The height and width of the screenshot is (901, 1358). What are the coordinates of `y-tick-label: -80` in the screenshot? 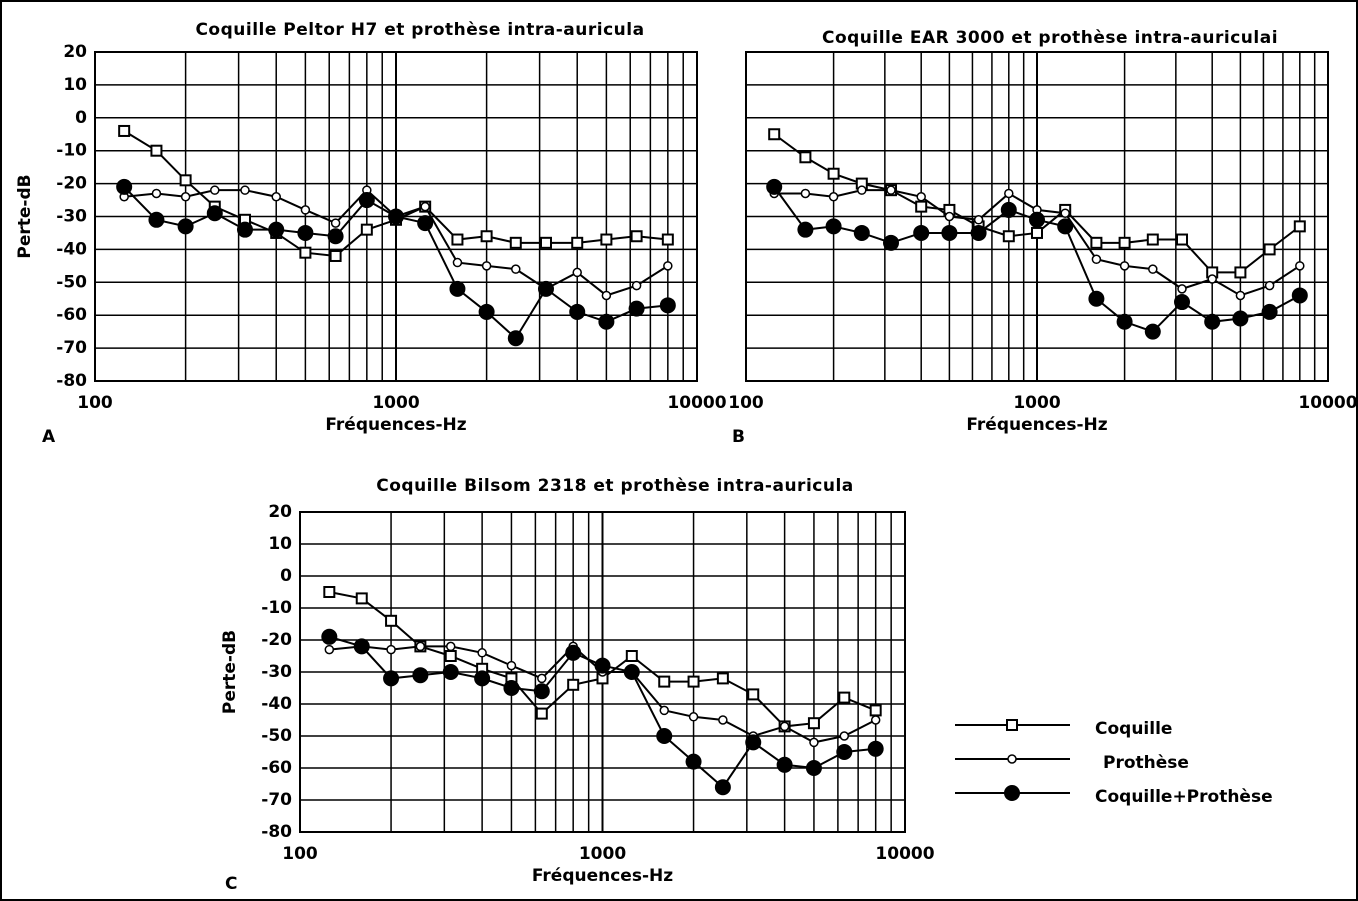 It's located at (276, 832).